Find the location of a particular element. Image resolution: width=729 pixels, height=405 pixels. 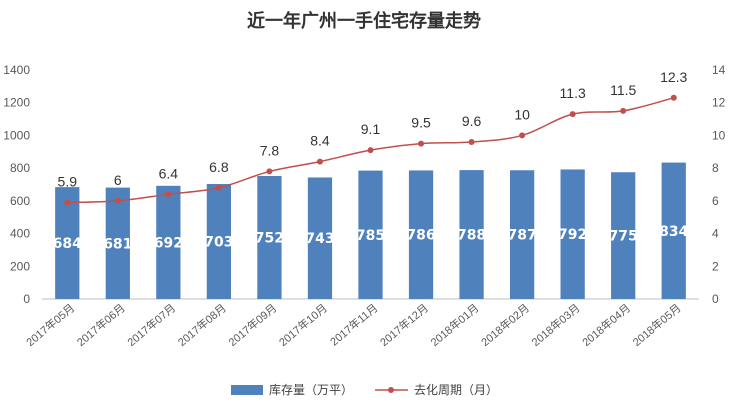

left-tick-label: 800 is located at coordinates (20, 168).